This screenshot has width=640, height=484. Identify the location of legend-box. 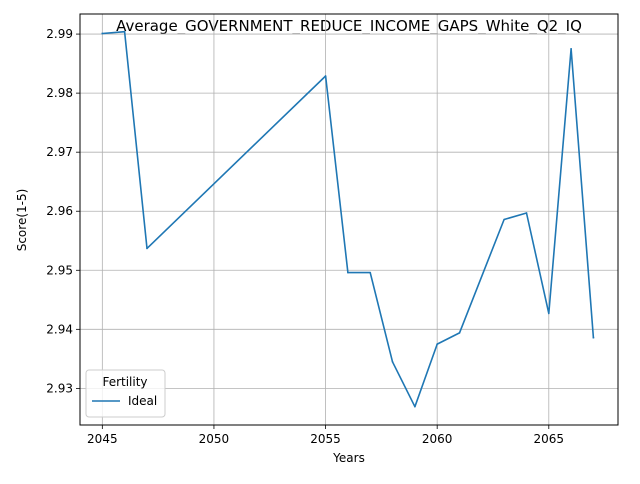
(125, 393).